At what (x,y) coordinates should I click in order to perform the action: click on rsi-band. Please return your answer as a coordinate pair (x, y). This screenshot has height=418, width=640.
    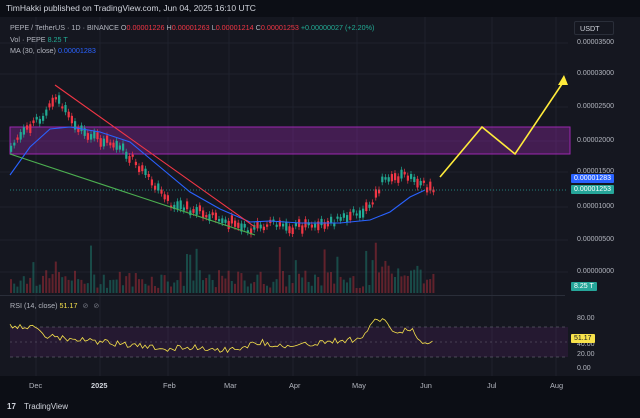
    Looking at the image, I should click on (289, 342).